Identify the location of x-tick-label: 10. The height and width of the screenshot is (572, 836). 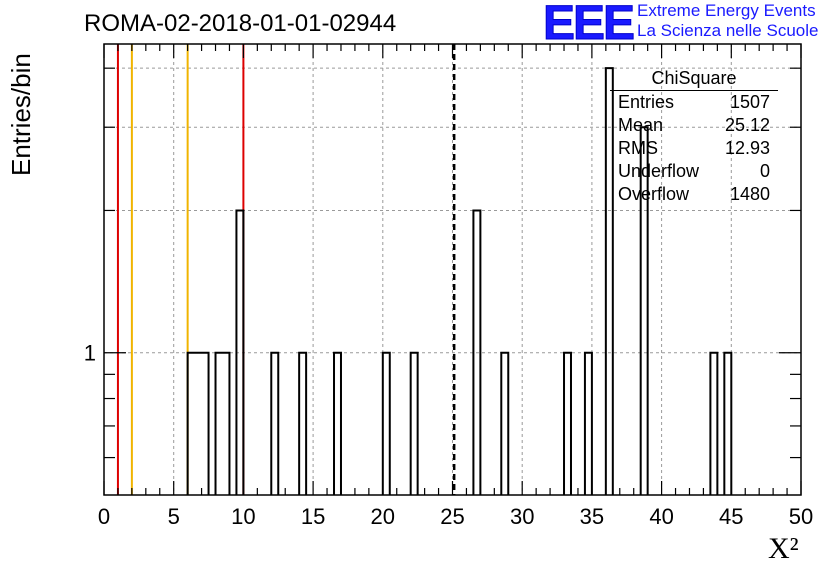
(243, 516).